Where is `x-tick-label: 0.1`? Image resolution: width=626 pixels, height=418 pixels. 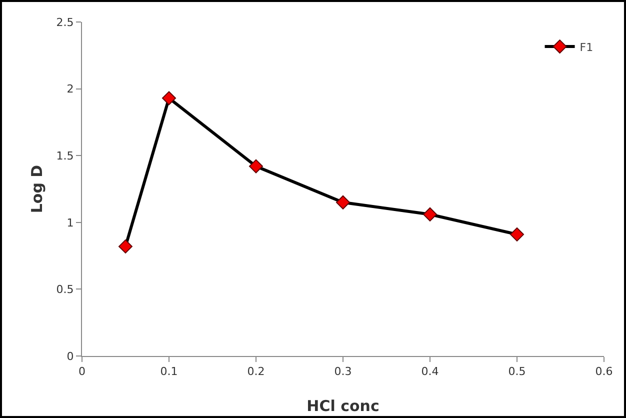
x-tick-label: 0.1 is located at coordinates (169, 371).